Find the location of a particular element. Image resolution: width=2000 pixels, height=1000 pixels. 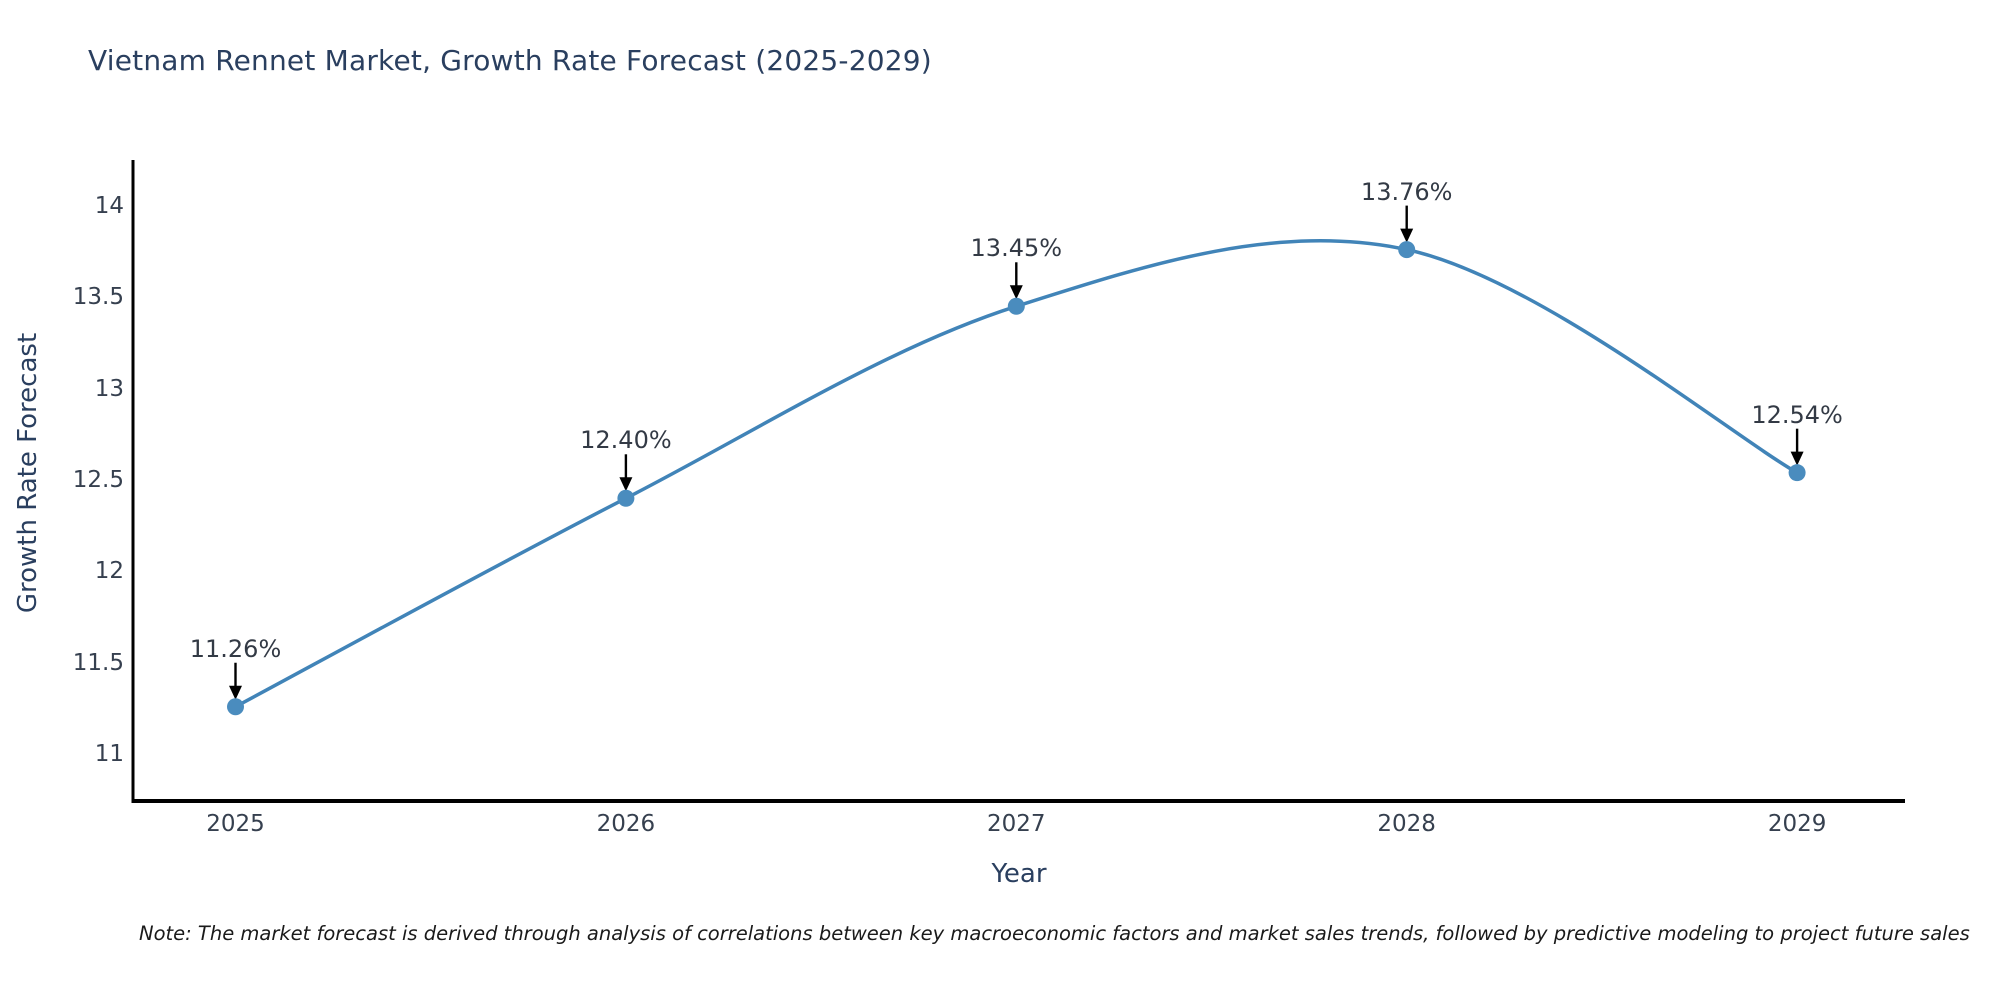

y-tick-label: 12.5 is located at coordinates (98, 480).